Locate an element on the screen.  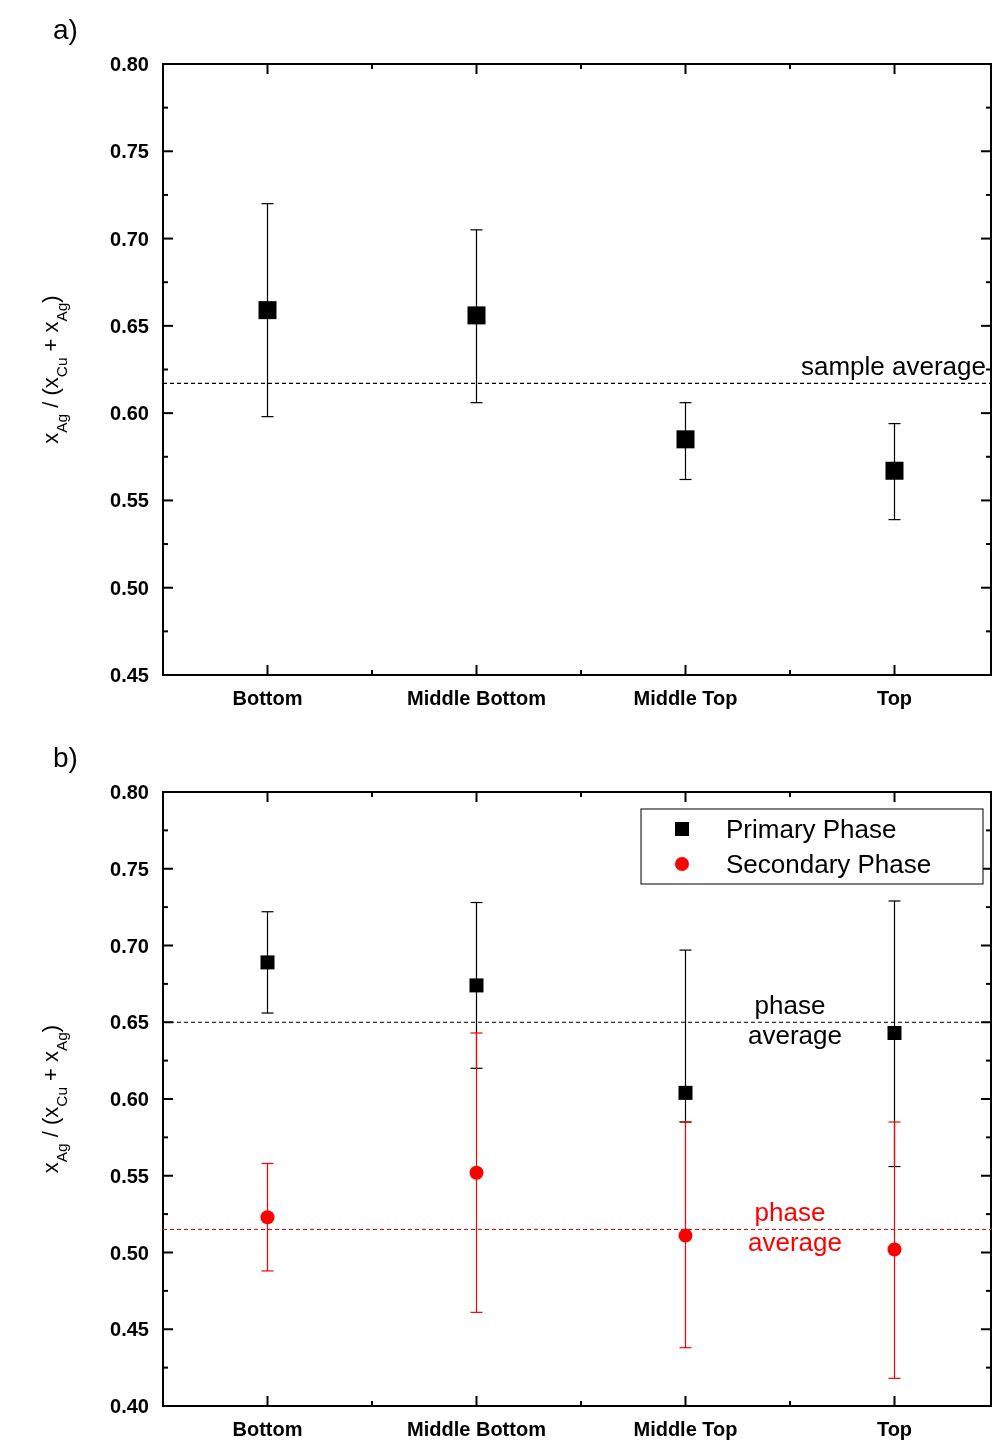
y-tick-label: 0.40 is located at coordinates (129, 1406).